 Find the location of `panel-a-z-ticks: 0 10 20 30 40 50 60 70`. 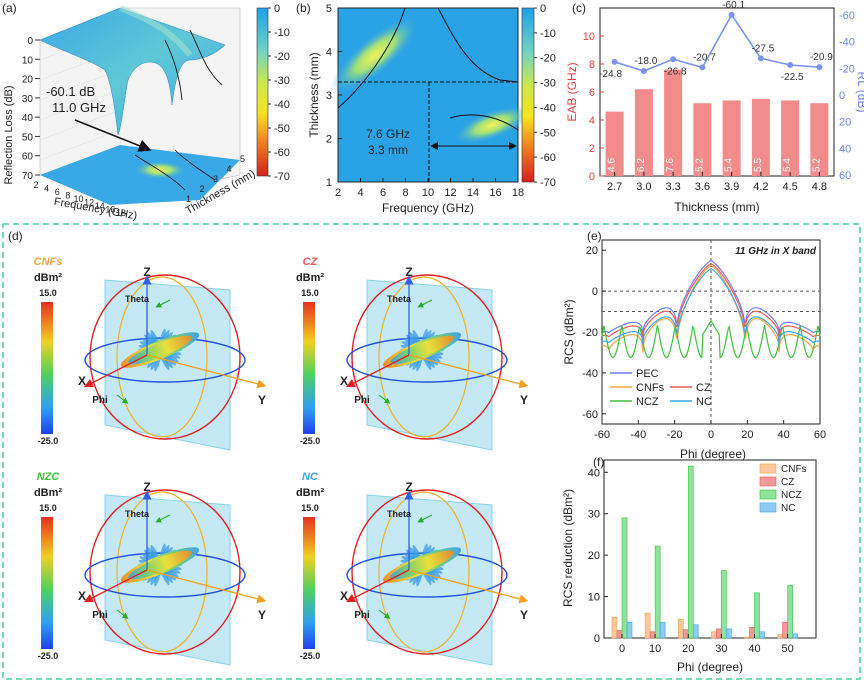

panel-a-z-ticks: 0 10 20 30 40 50 60 70 is located at coordinates (31, 109).